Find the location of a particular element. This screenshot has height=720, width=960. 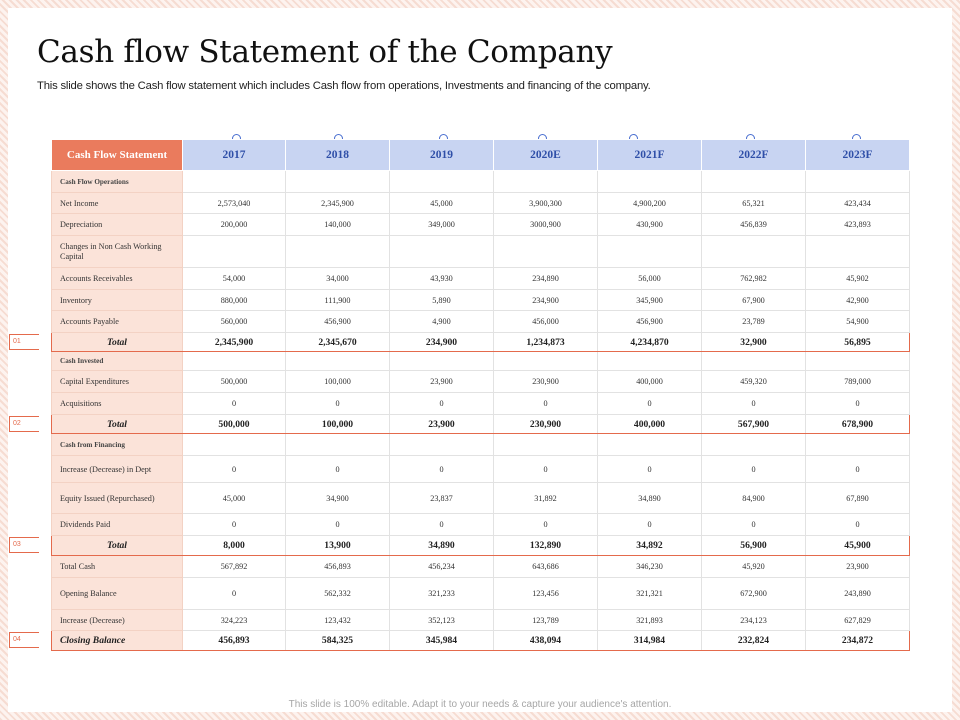

table-row: Changes in Non Cash Working Capital is located at coordinates (480, 251).